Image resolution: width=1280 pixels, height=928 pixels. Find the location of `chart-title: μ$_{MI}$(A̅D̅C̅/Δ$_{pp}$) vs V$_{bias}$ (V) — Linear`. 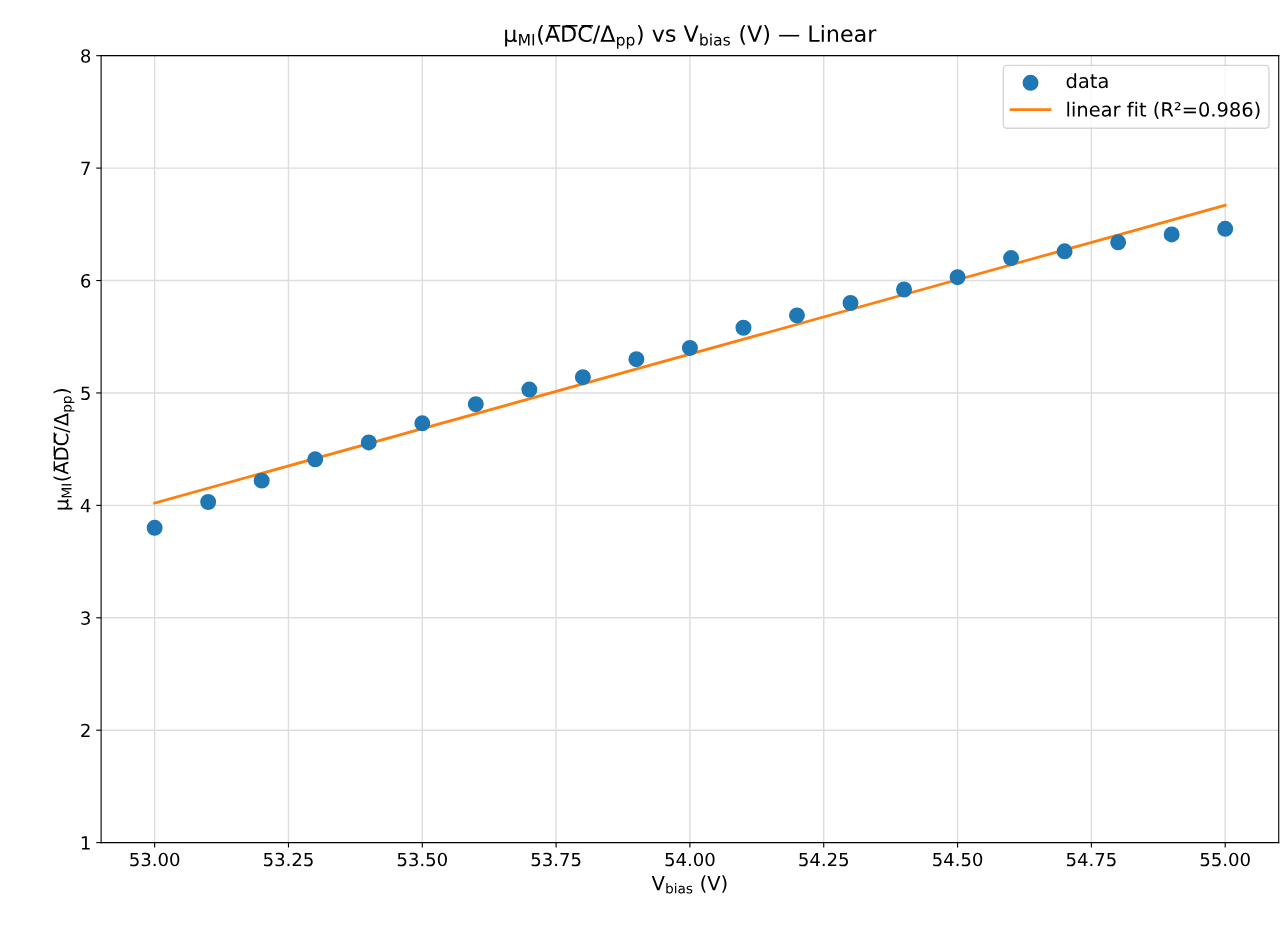

chart-title: μ$_{MI}$(A̅D̅C̅/Δ$_{pp}$) vs V$_{bias}$ (V) — Linear is located at coordinates (691, 36).